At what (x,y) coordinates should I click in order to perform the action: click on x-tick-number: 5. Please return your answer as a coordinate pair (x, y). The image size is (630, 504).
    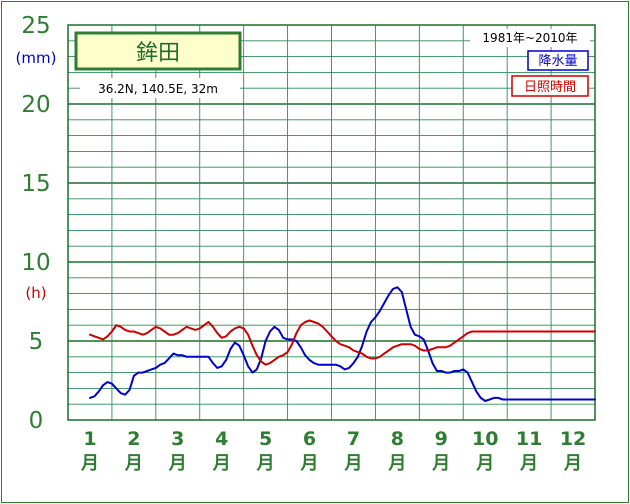
    Looking at the image, I should click on (265, 439).